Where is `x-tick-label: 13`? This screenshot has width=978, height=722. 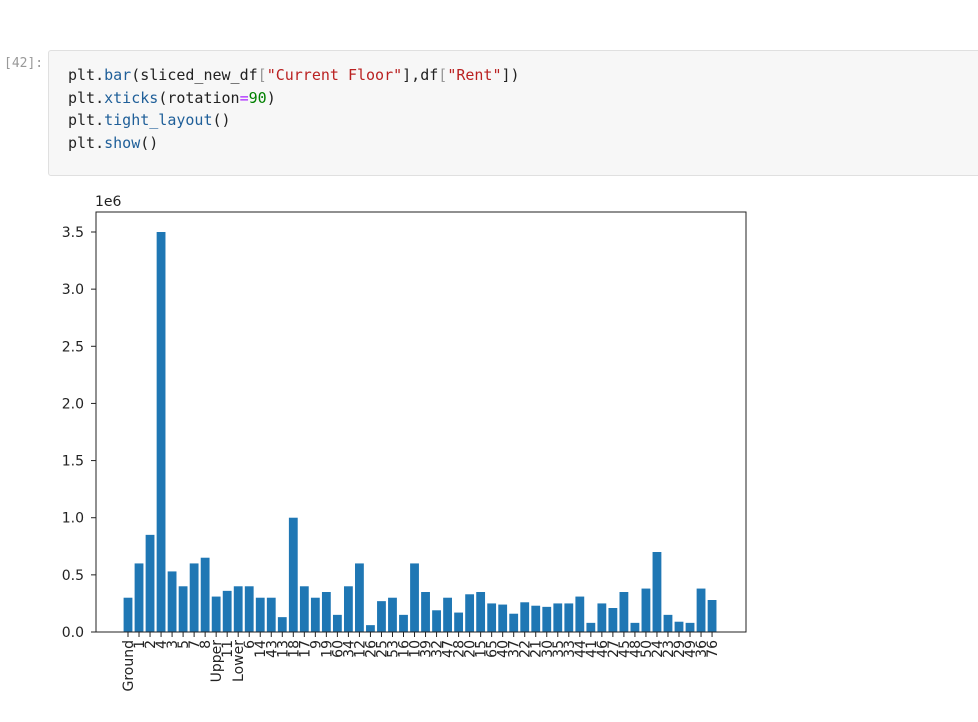
x-tick-label: 13 is located at coordinates (283, 649).